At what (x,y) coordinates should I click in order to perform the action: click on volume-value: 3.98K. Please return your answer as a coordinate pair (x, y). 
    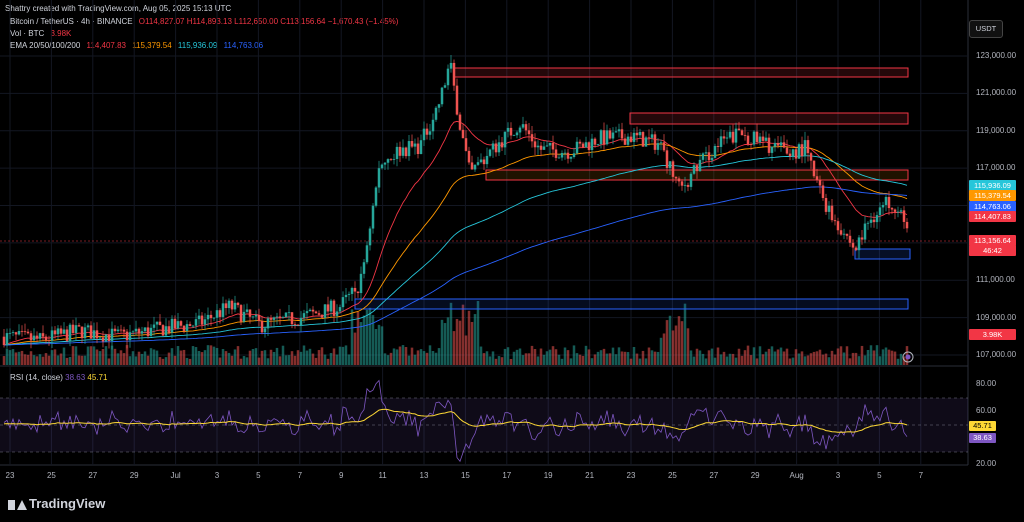
    Looking at the image, I should click on (61, 33).